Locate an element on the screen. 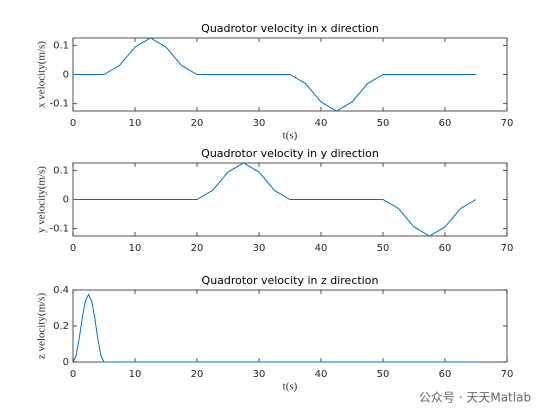  chart-title: Quadrotor velocity in z direction is located at coordinates (290, 280).